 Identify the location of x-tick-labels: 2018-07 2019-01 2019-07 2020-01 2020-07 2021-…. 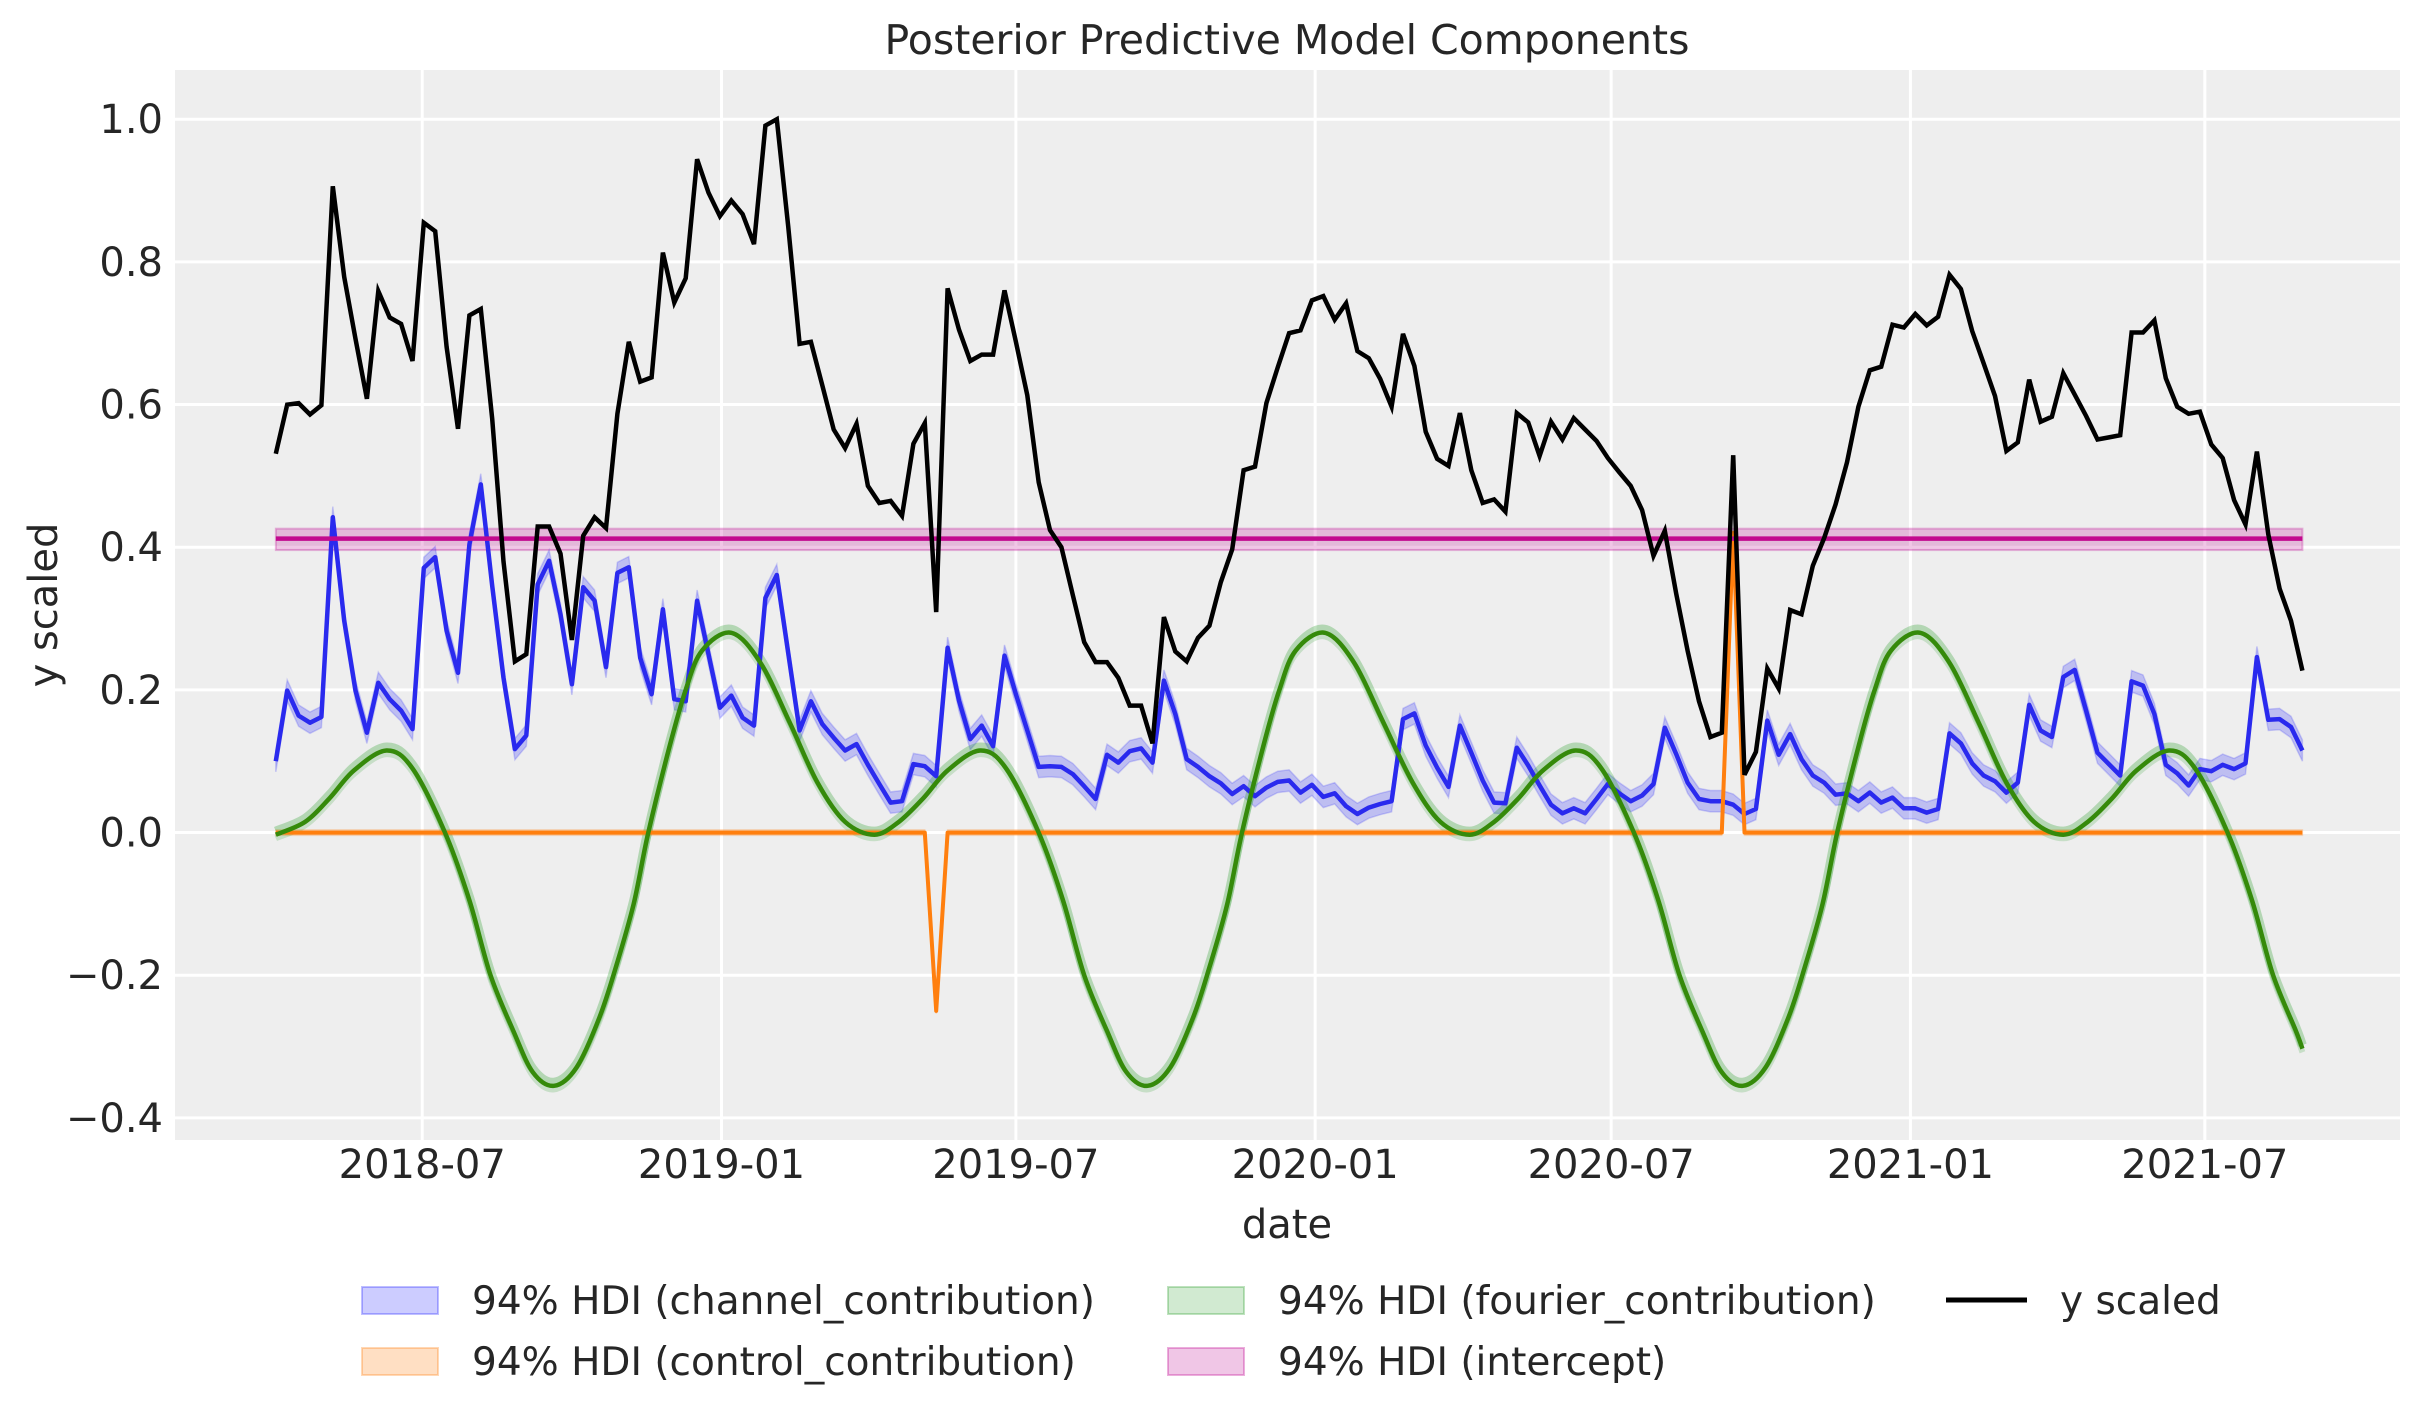
(1314, 1165).